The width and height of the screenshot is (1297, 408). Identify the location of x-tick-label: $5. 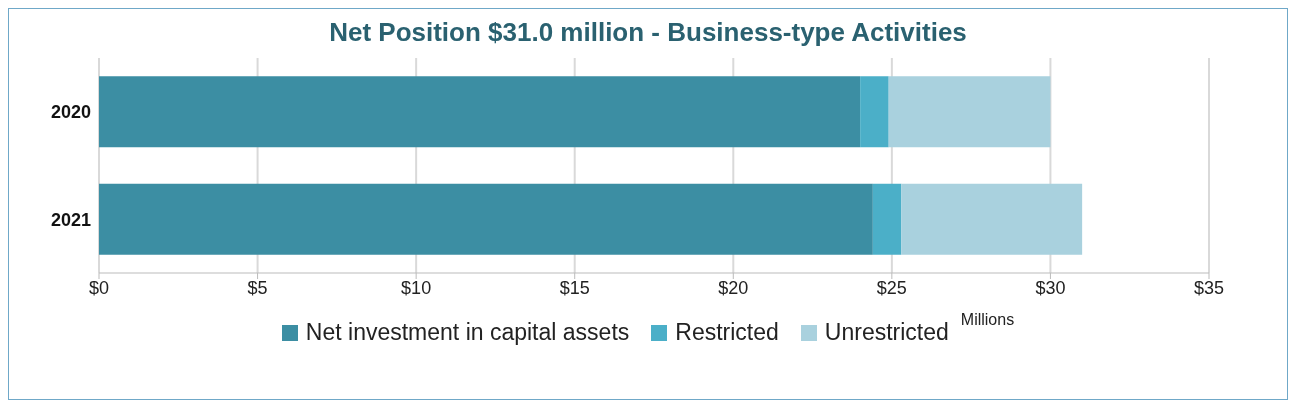
(257, 287).